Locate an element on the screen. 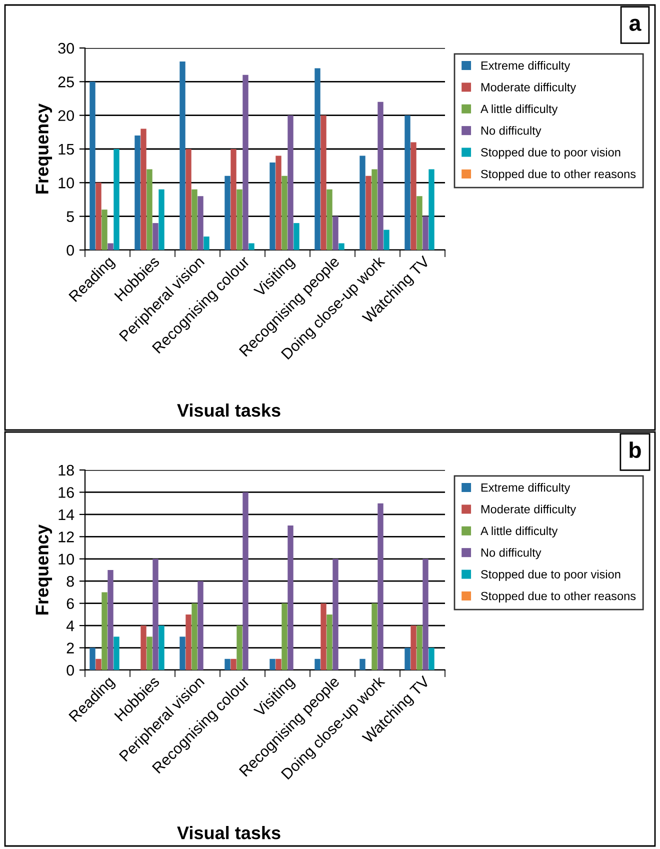 Image resolution: width=660 pixels, height=849 pixels. y-tick-label: 18 is located at coordinates (66, 470).